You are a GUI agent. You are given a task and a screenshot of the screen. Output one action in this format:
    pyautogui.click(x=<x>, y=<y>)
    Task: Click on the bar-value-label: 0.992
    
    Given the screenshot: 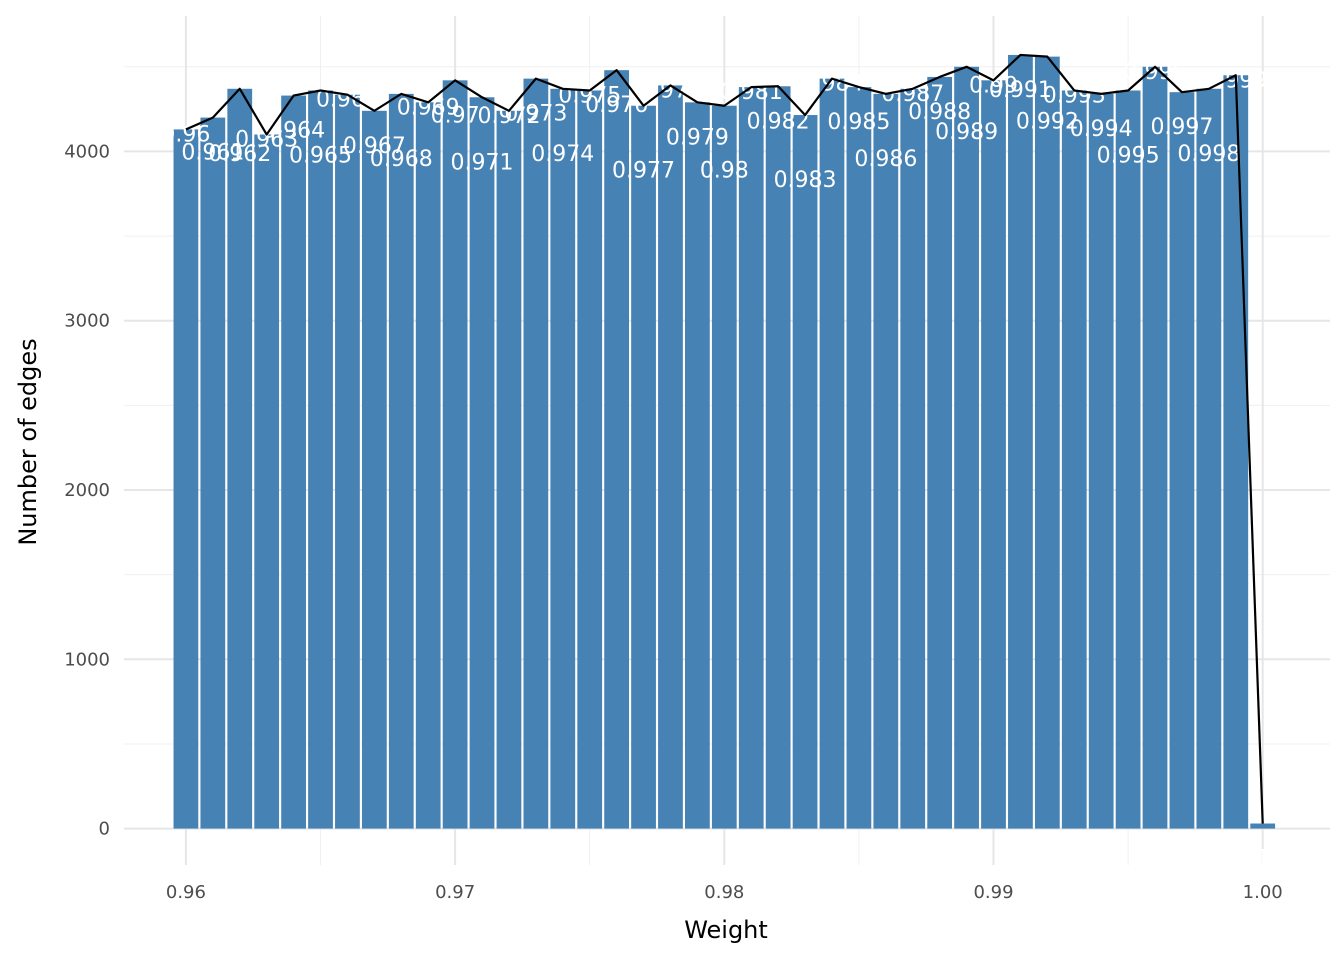 What is the action you would take?
    pyautogui.click(x=1047, y=122)
    